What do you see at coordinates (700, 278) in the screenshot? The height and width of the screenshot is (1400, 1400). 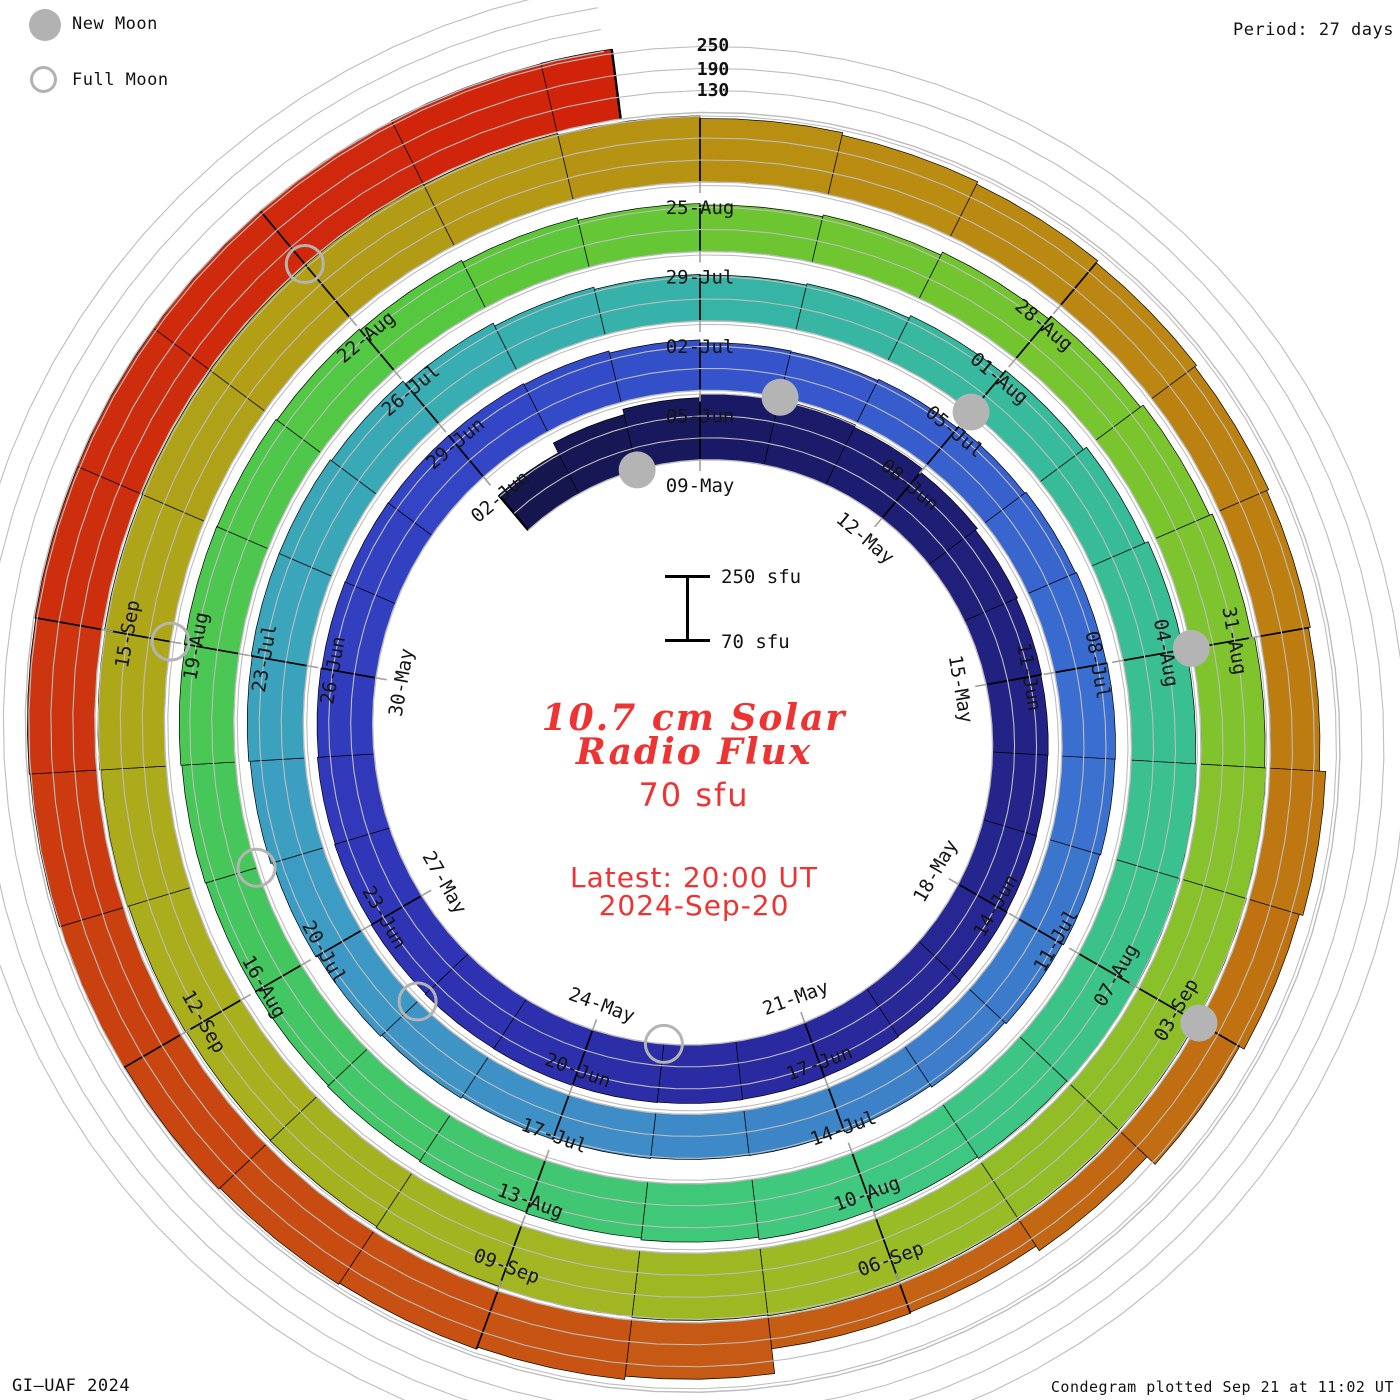 I see `date-label: 29-Jul` at bounding box center [700, 278].